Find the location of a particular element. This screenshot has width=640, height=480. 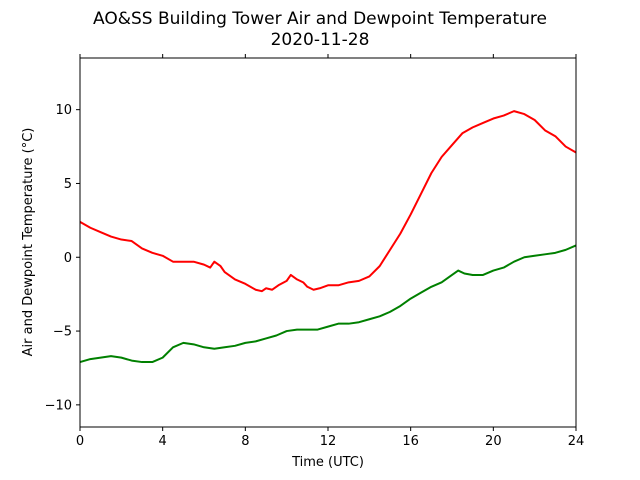

x-tick-label: 0 is located at coordinates (80, 441).